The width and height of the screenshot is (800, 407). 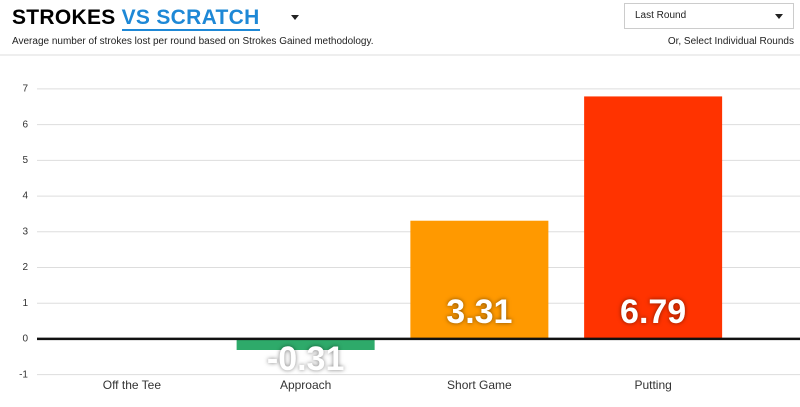 I want to click on y-tick-label: 4, so click(x=25, y=196).